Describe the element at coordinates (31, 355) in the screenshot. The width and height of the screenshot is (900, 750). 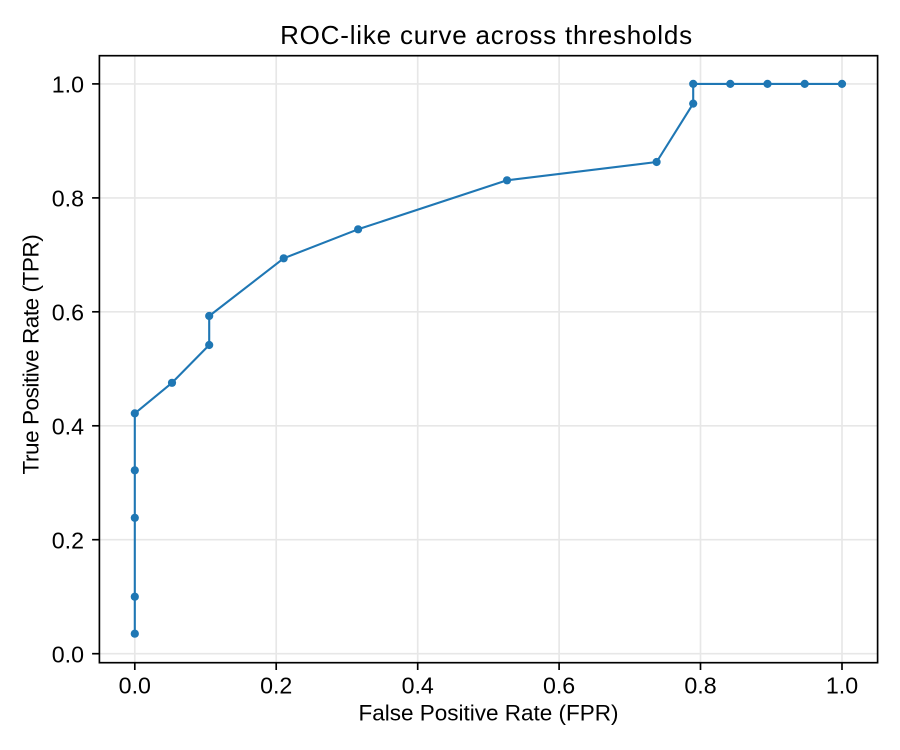
I see `svg-text: True Positive Rate (TPR)` at that location.